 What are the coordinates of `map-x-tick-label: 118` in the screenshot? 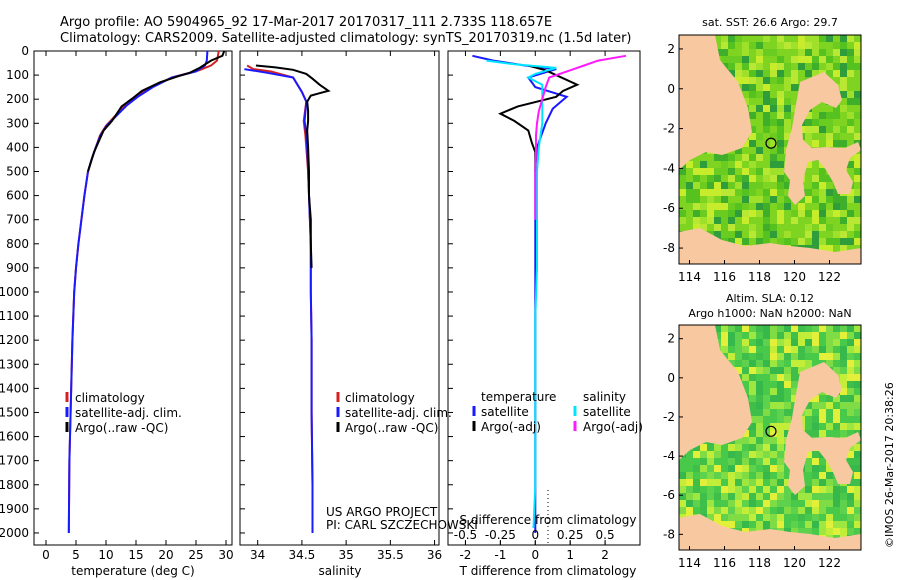 It's located at (759, 277).